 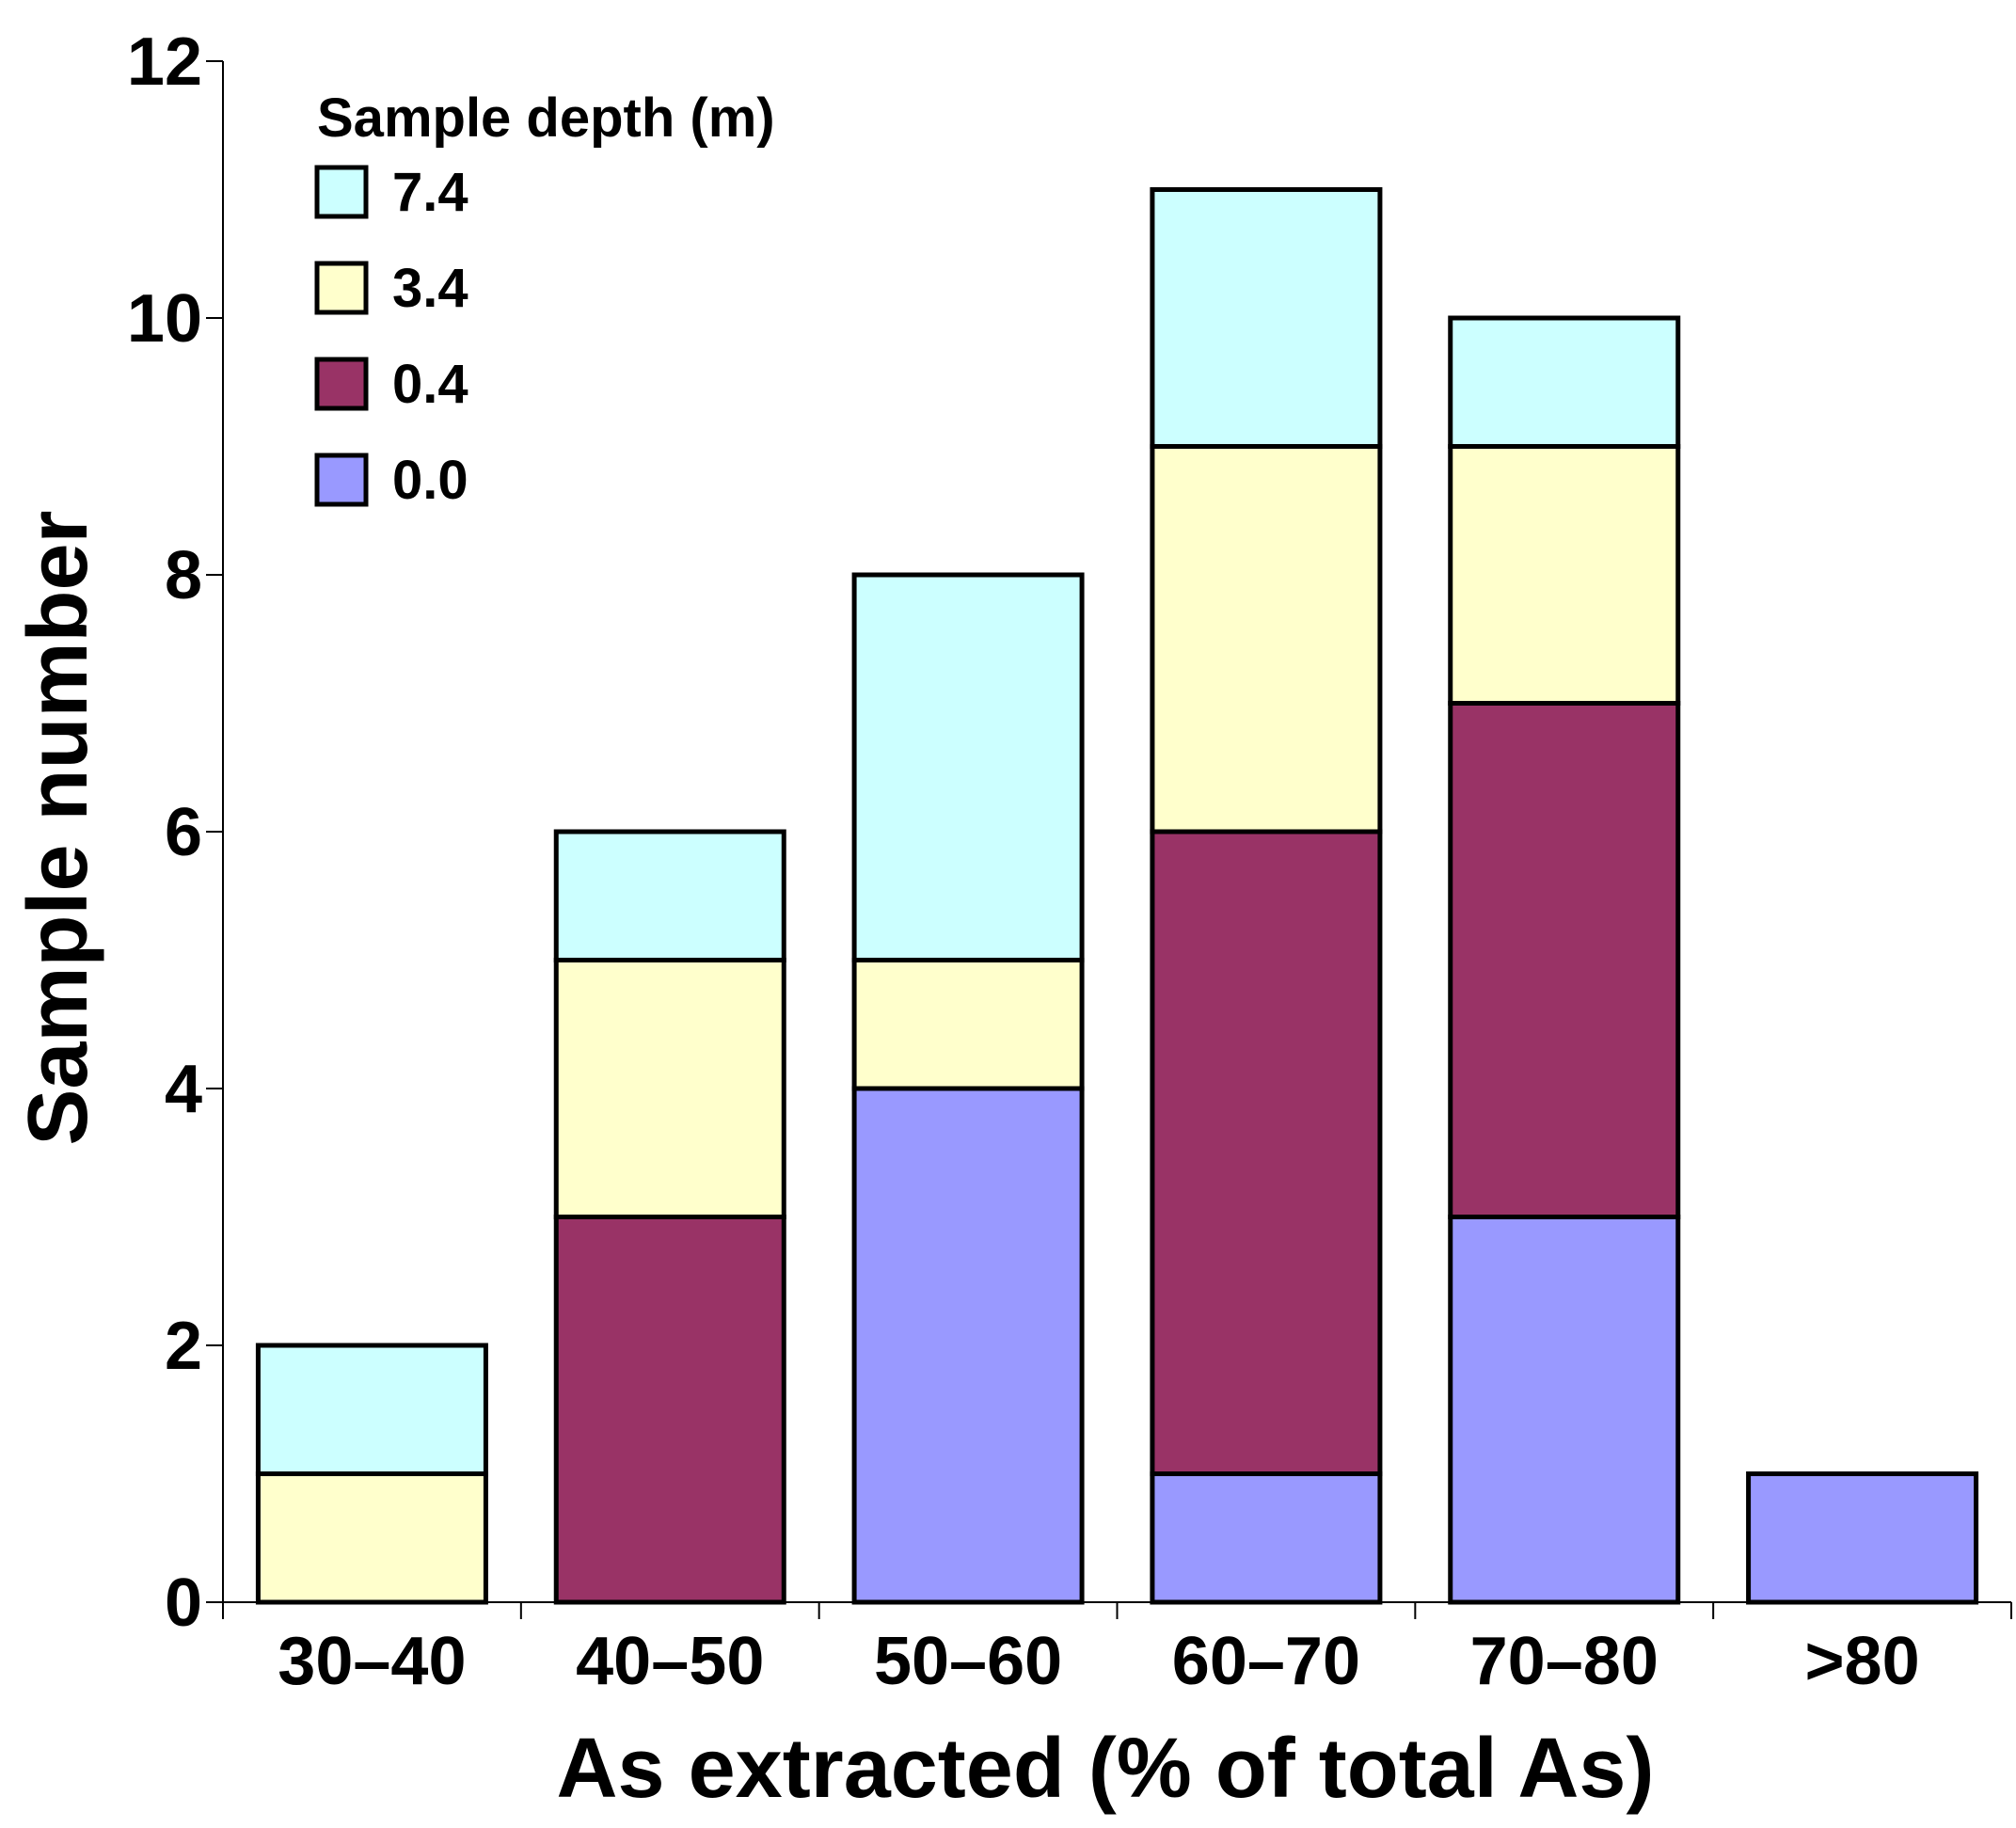 I want to click on y-tick-label-1: 2, so click(x=184, y=1346).